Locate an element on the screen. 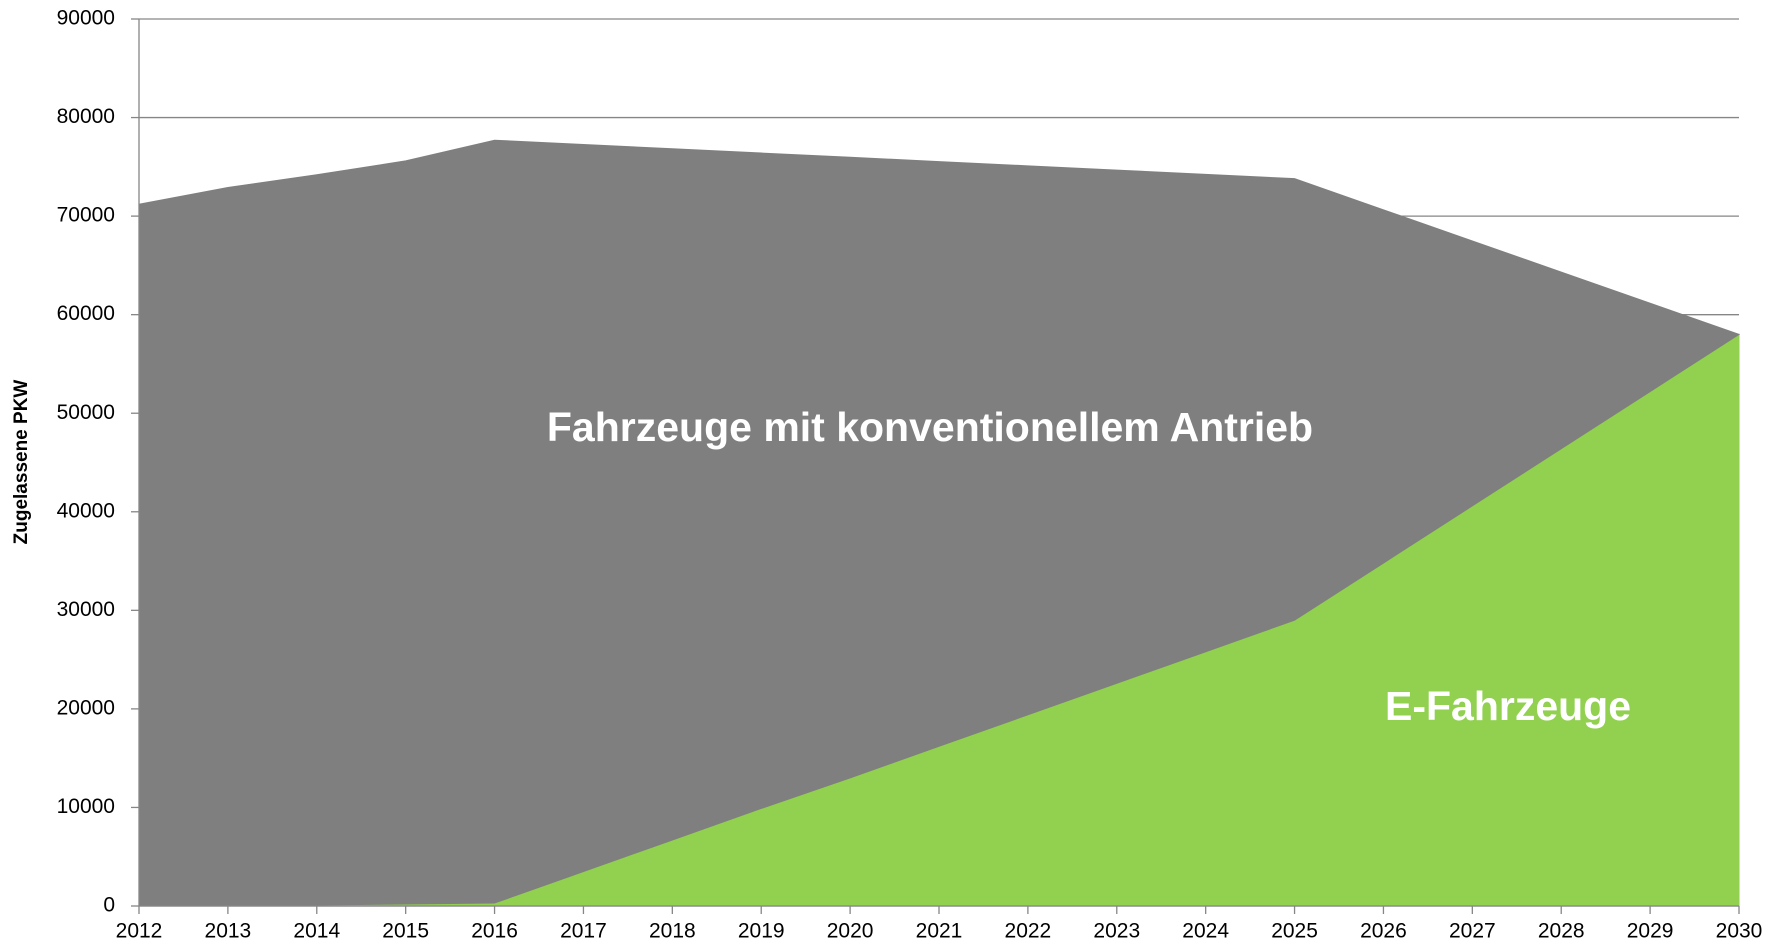 Image resolution: width=1775 pixels, height=946 pixels. x-tick-label: 2022 is located at coordinates (1028, 931).